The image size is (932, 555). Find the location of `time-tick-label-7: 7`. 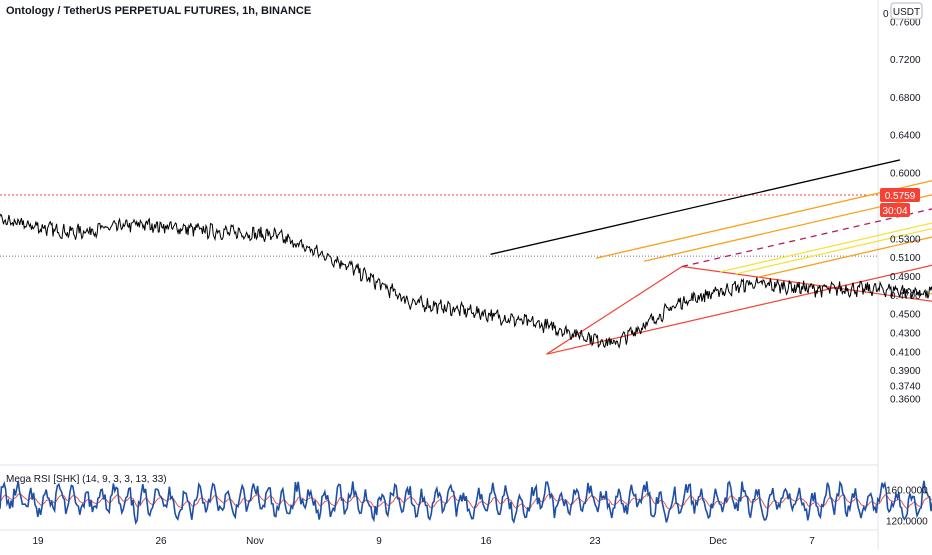

time-tick-label-7: 7 is located at coordinates (812, 541).